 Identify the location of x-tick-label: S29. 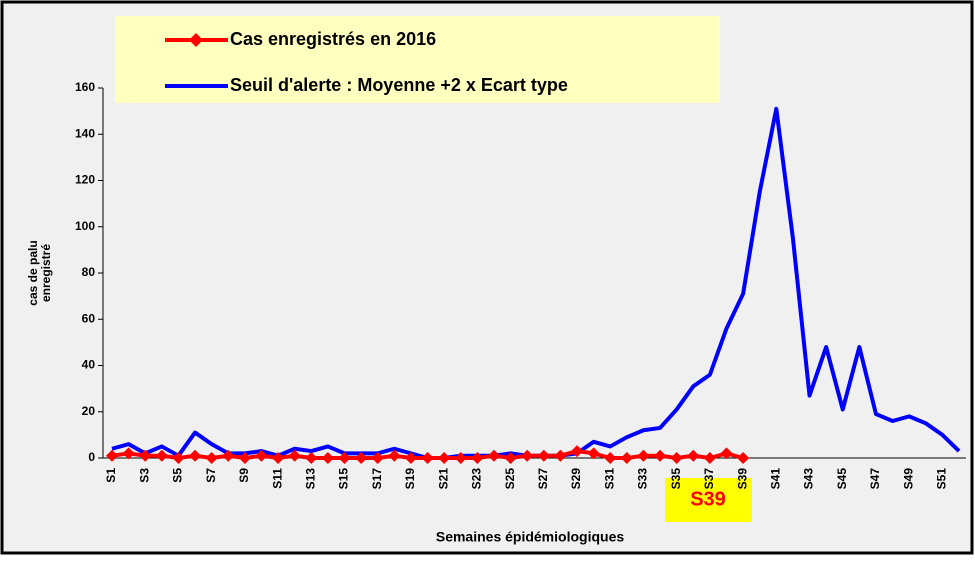
(576, 479).